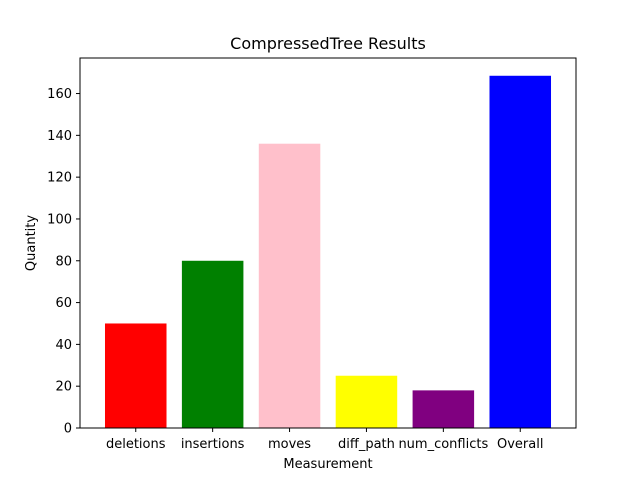  Describe the element at coordinates (212, 344) in the screenshot. I see `bar-insertions` at that location.